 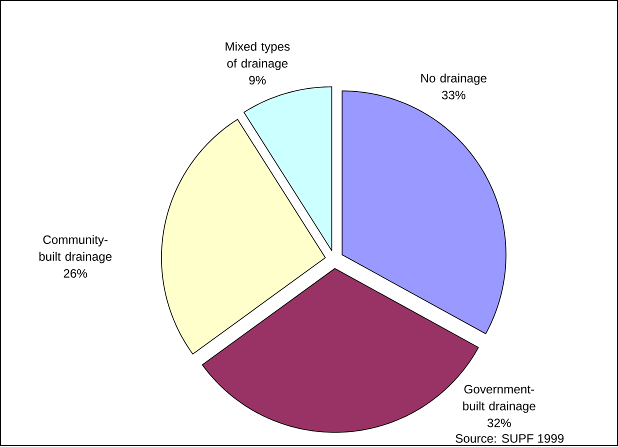 I want to click on data-label: 26%, so click(x=76, y=273).